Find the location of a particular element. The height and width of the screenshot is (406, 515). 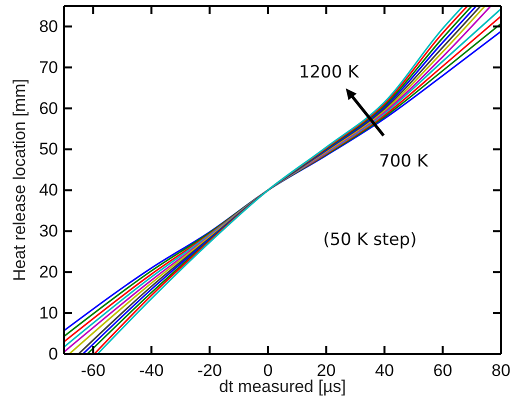

y-tick-label: 80 is located at coordinates (48, 26).